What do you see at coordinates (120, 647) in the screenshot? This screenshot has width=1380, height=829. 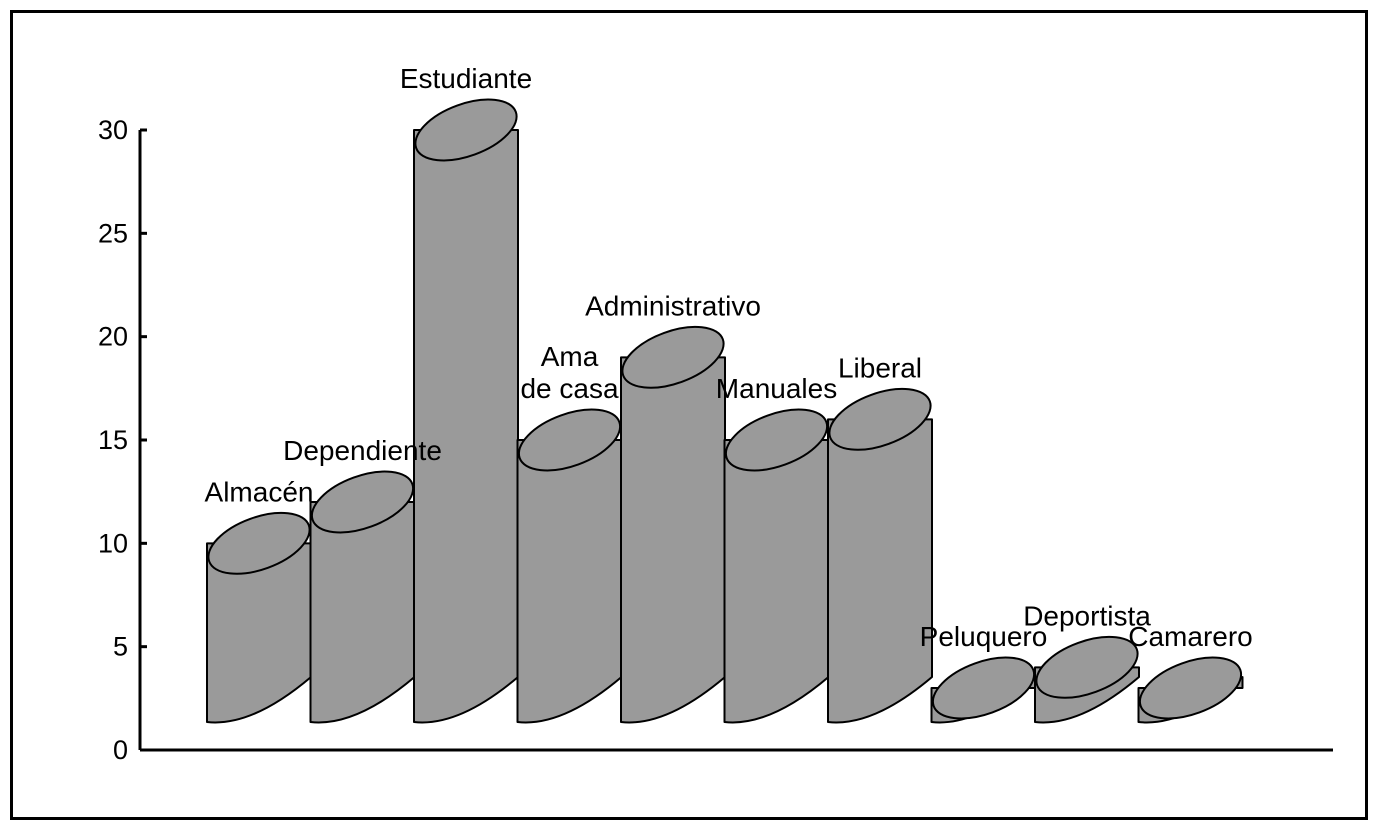 I see `y-tick-label: 5` at bounding box center [120, 647].